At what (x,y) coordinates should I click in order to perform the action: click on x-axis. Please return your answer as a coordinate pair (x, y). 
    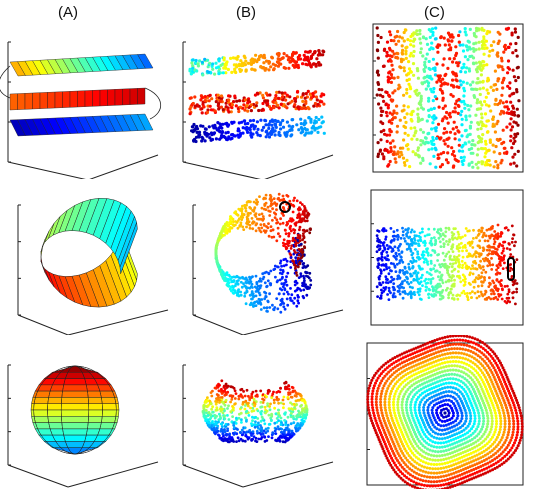
    Looking at the image, I should click on (218, 324).